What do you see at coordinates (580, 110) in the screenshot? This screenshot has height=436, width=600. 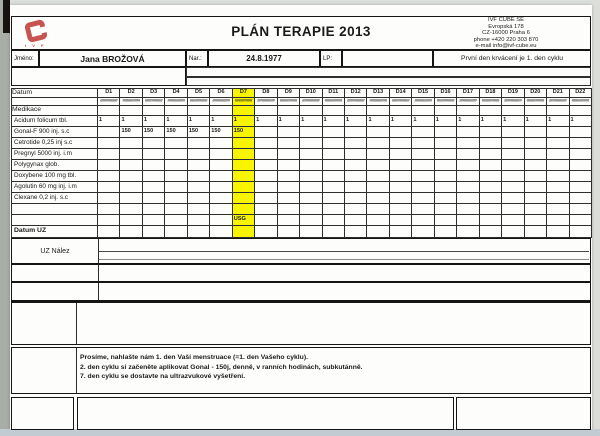 I see `grid-cell-D22` at bounding box center [580, 110].